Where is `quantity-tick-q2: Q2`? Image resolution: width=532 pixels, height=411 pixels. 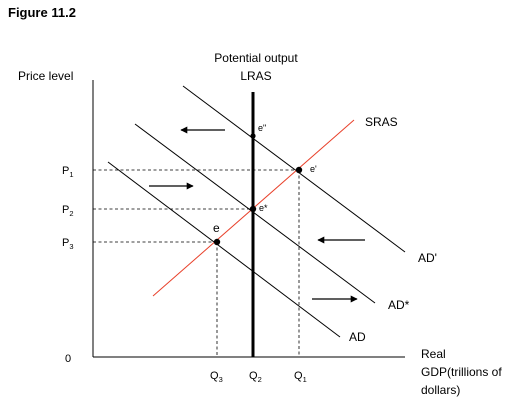
quantity-tick-q2: Q2 is located at coordinates (255, 377).